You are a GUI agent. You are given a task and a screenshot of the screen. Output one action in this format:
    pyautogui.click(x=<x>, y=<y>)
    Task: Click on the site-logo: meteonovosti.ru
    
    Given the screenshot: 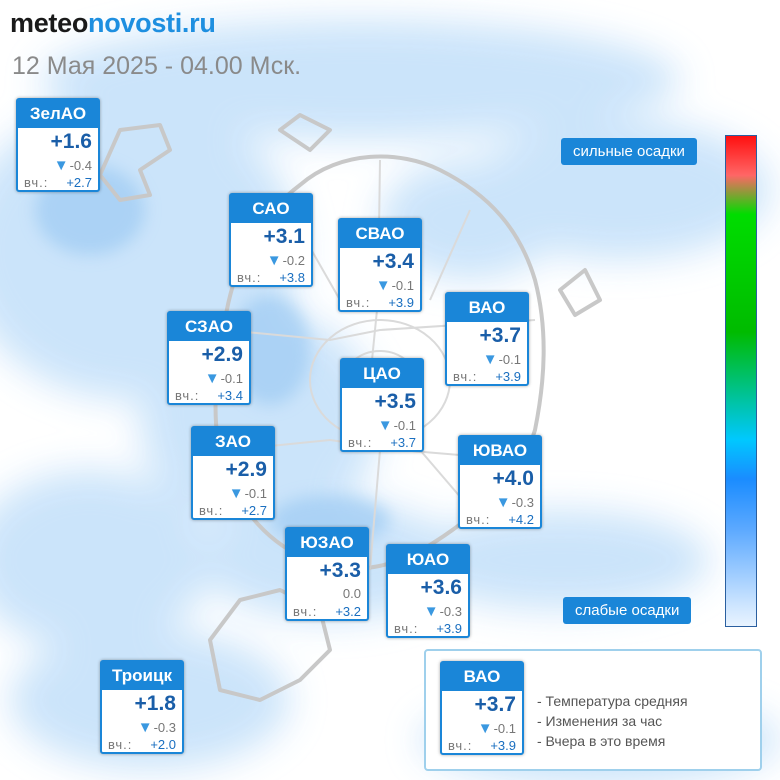 What is the action you would take?
    pyautogui.click(x=113, y=23)
    